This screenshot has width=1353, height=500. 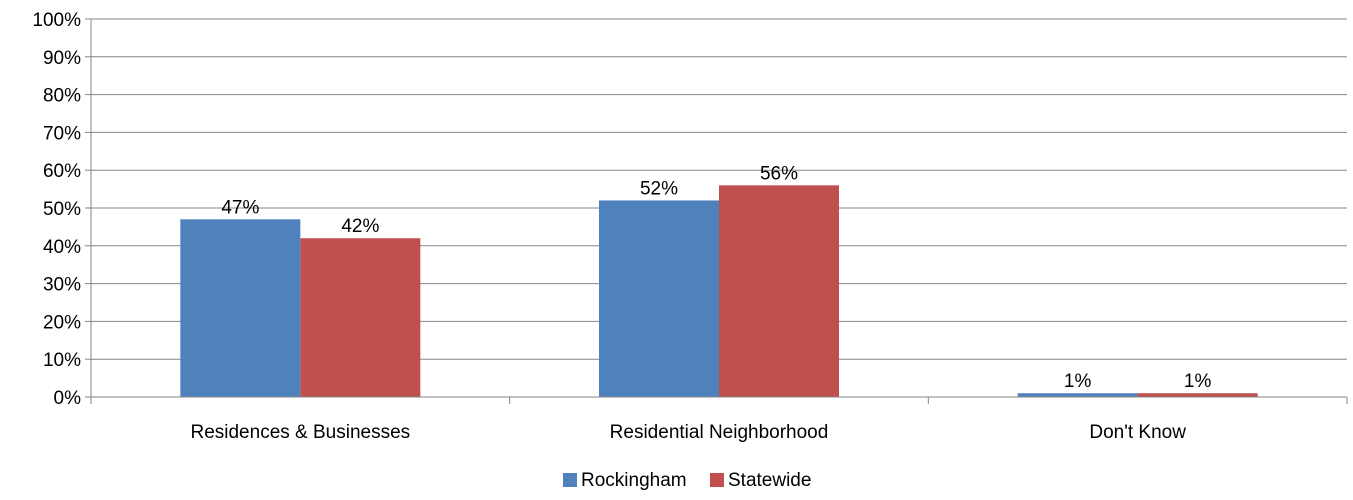 I want to click on category-label: Residential Neighborhood, so click(x=719, y=432).